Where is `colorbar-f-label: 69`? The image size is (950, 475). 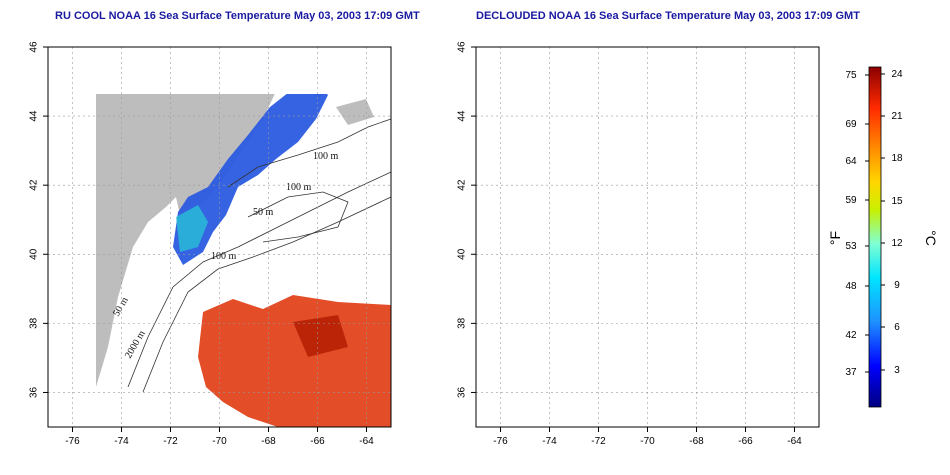 colorbar-f-label: 69 is located at coordinates (851, 124).